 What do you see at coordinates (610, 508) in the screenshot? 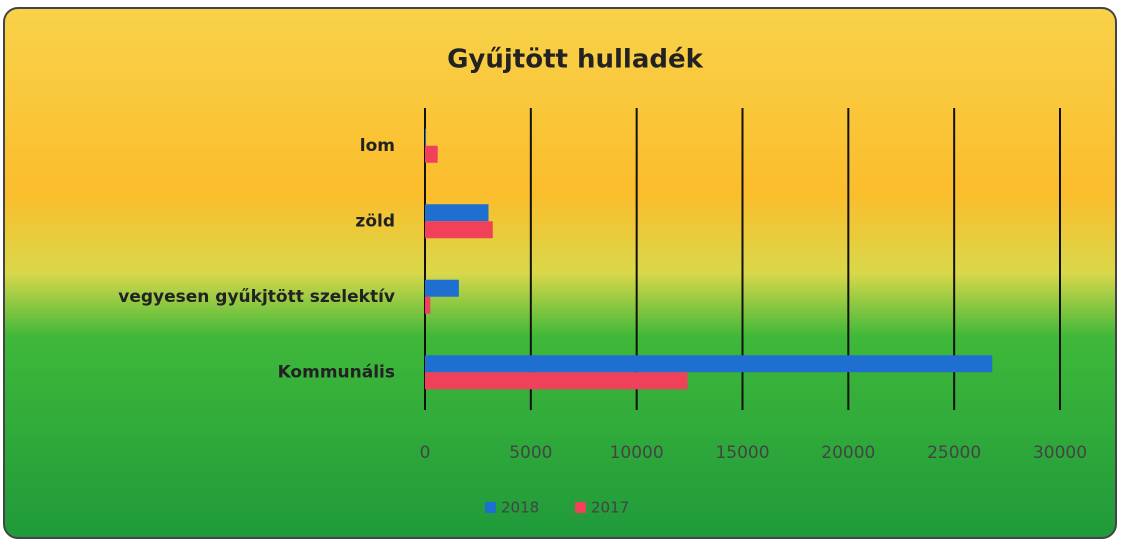
I see `legend-label: 2017` at bounding box center [610, 508].